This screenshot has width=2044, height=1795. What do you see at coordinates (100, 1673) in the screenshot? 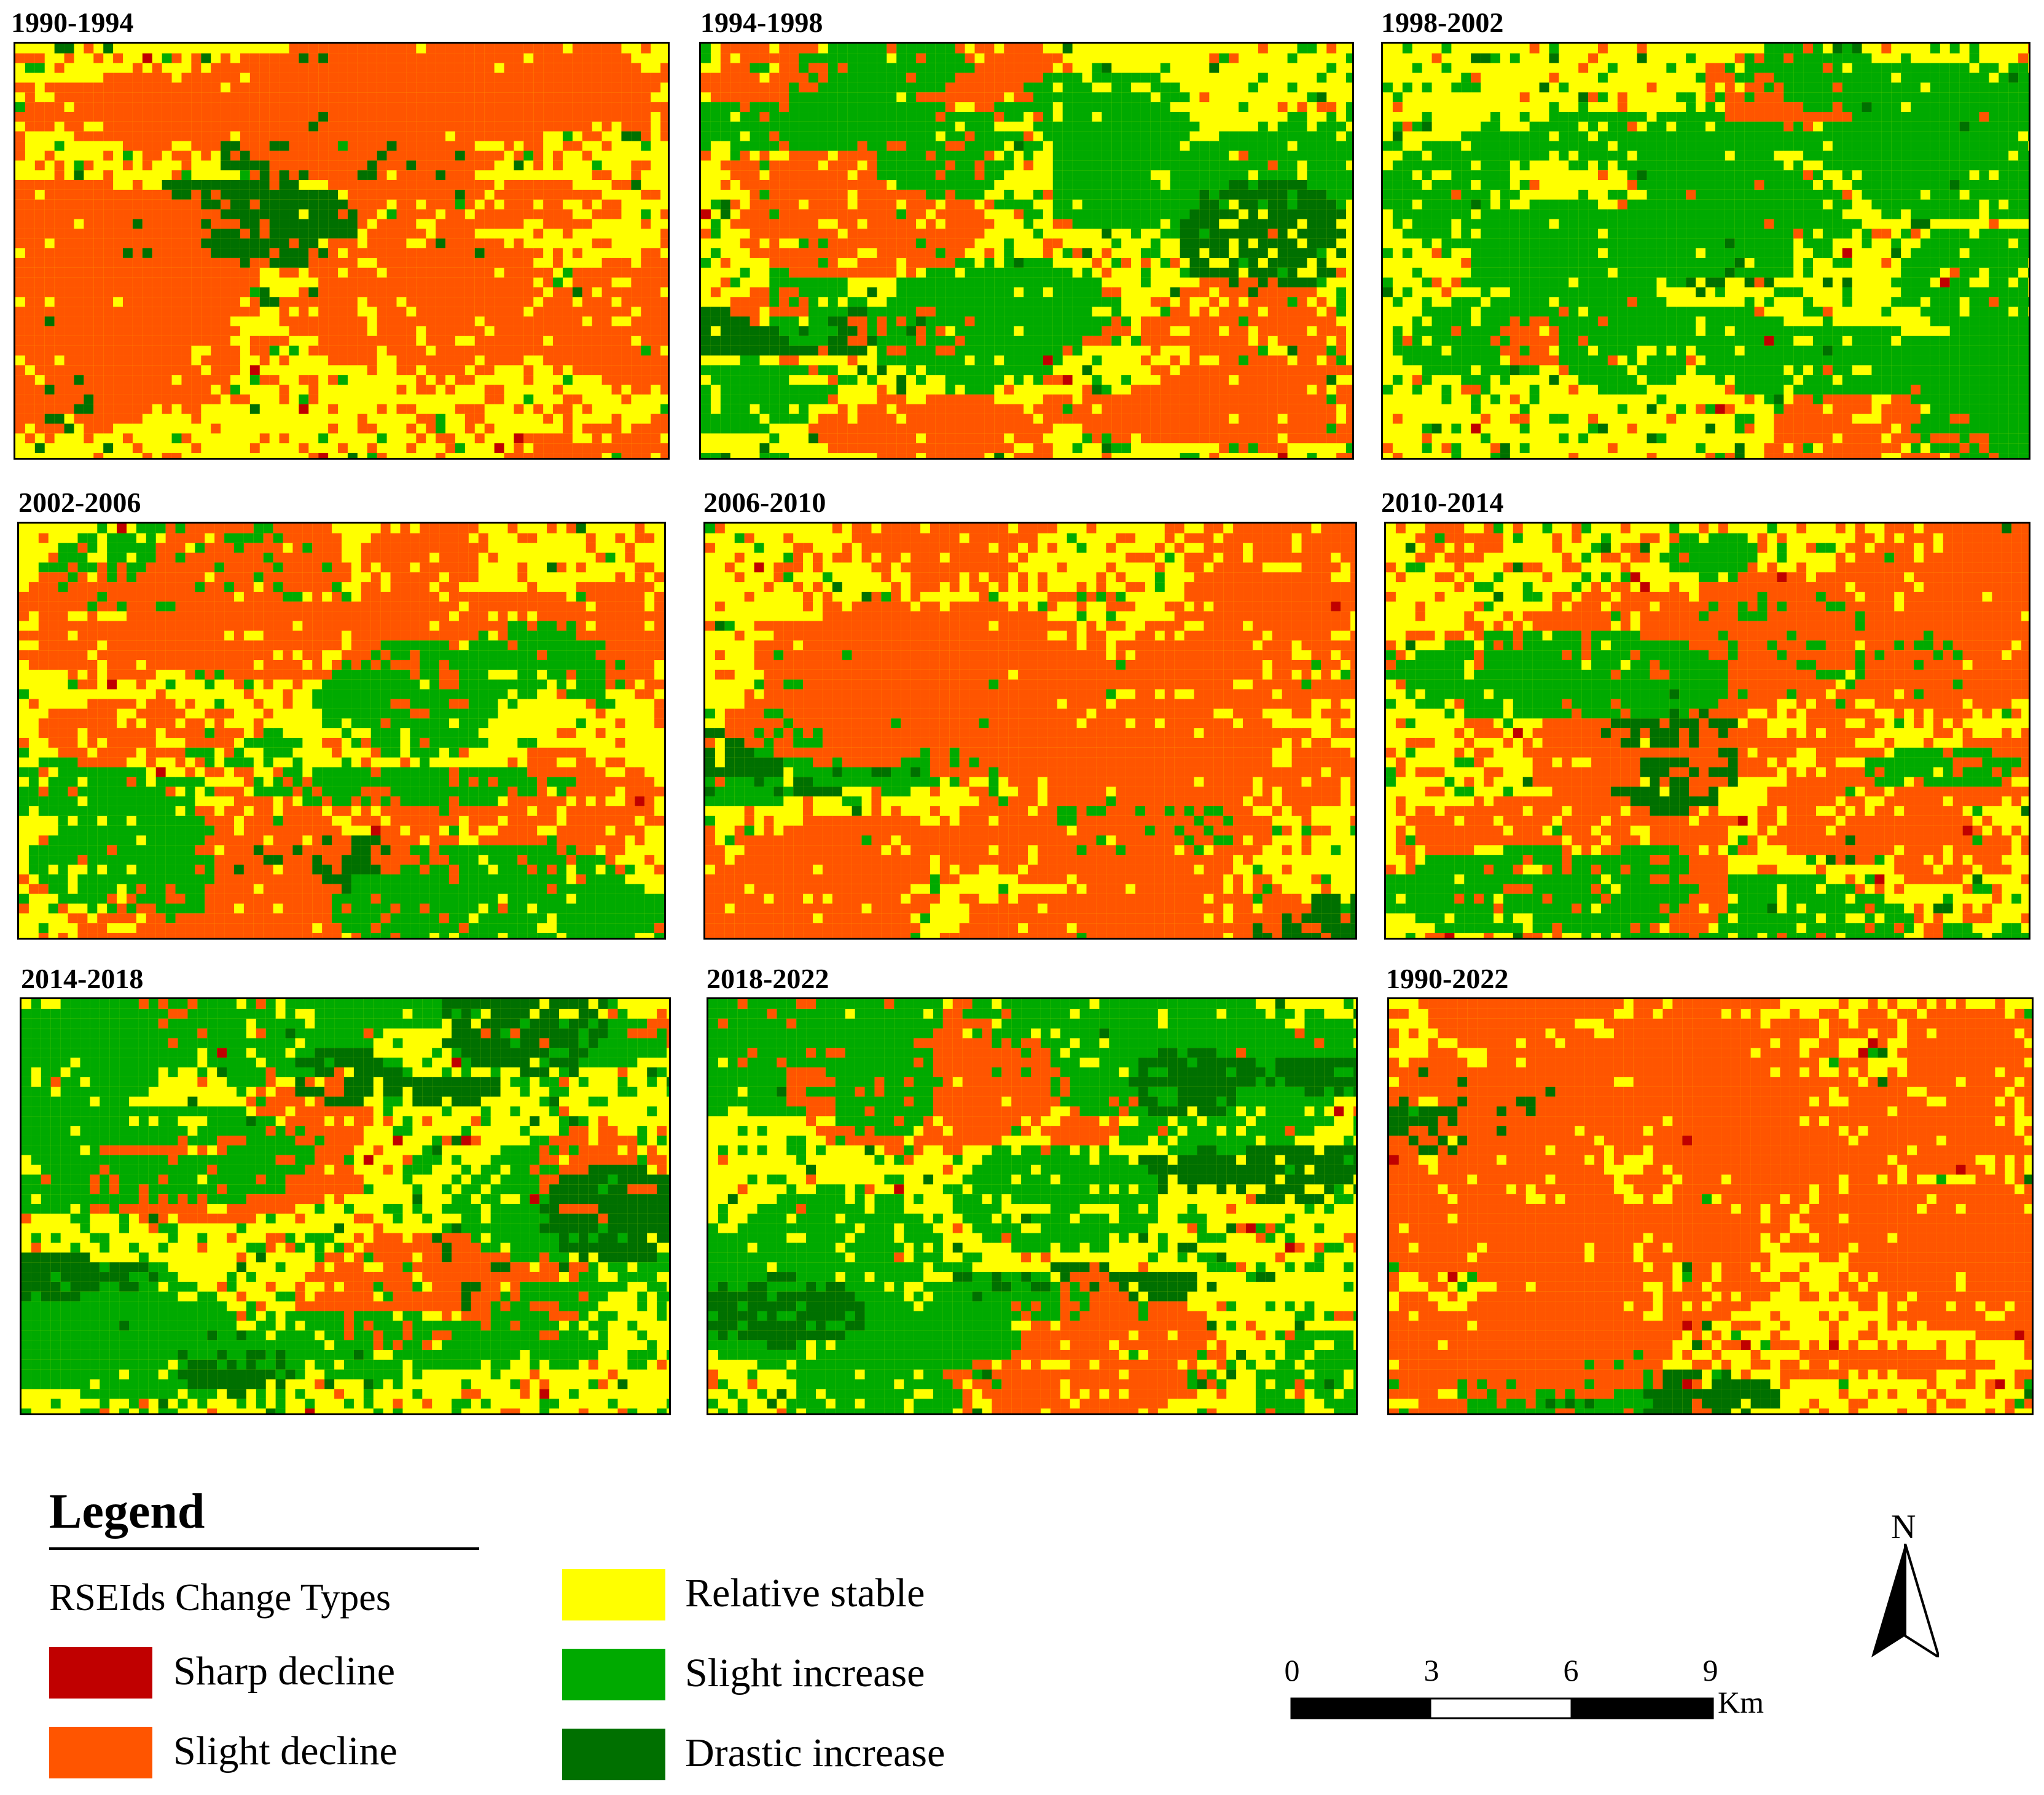
I see `legend-swatch-sharp-decline` at bounding box center [100, 1673].